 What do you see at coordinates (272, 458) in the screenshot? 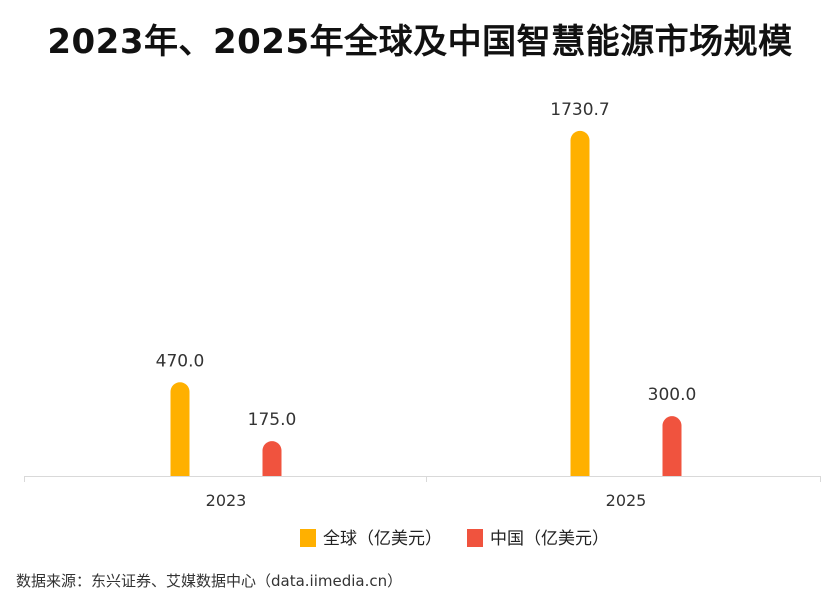
I see `bar-china-2023` at bounding box center [272, 458].